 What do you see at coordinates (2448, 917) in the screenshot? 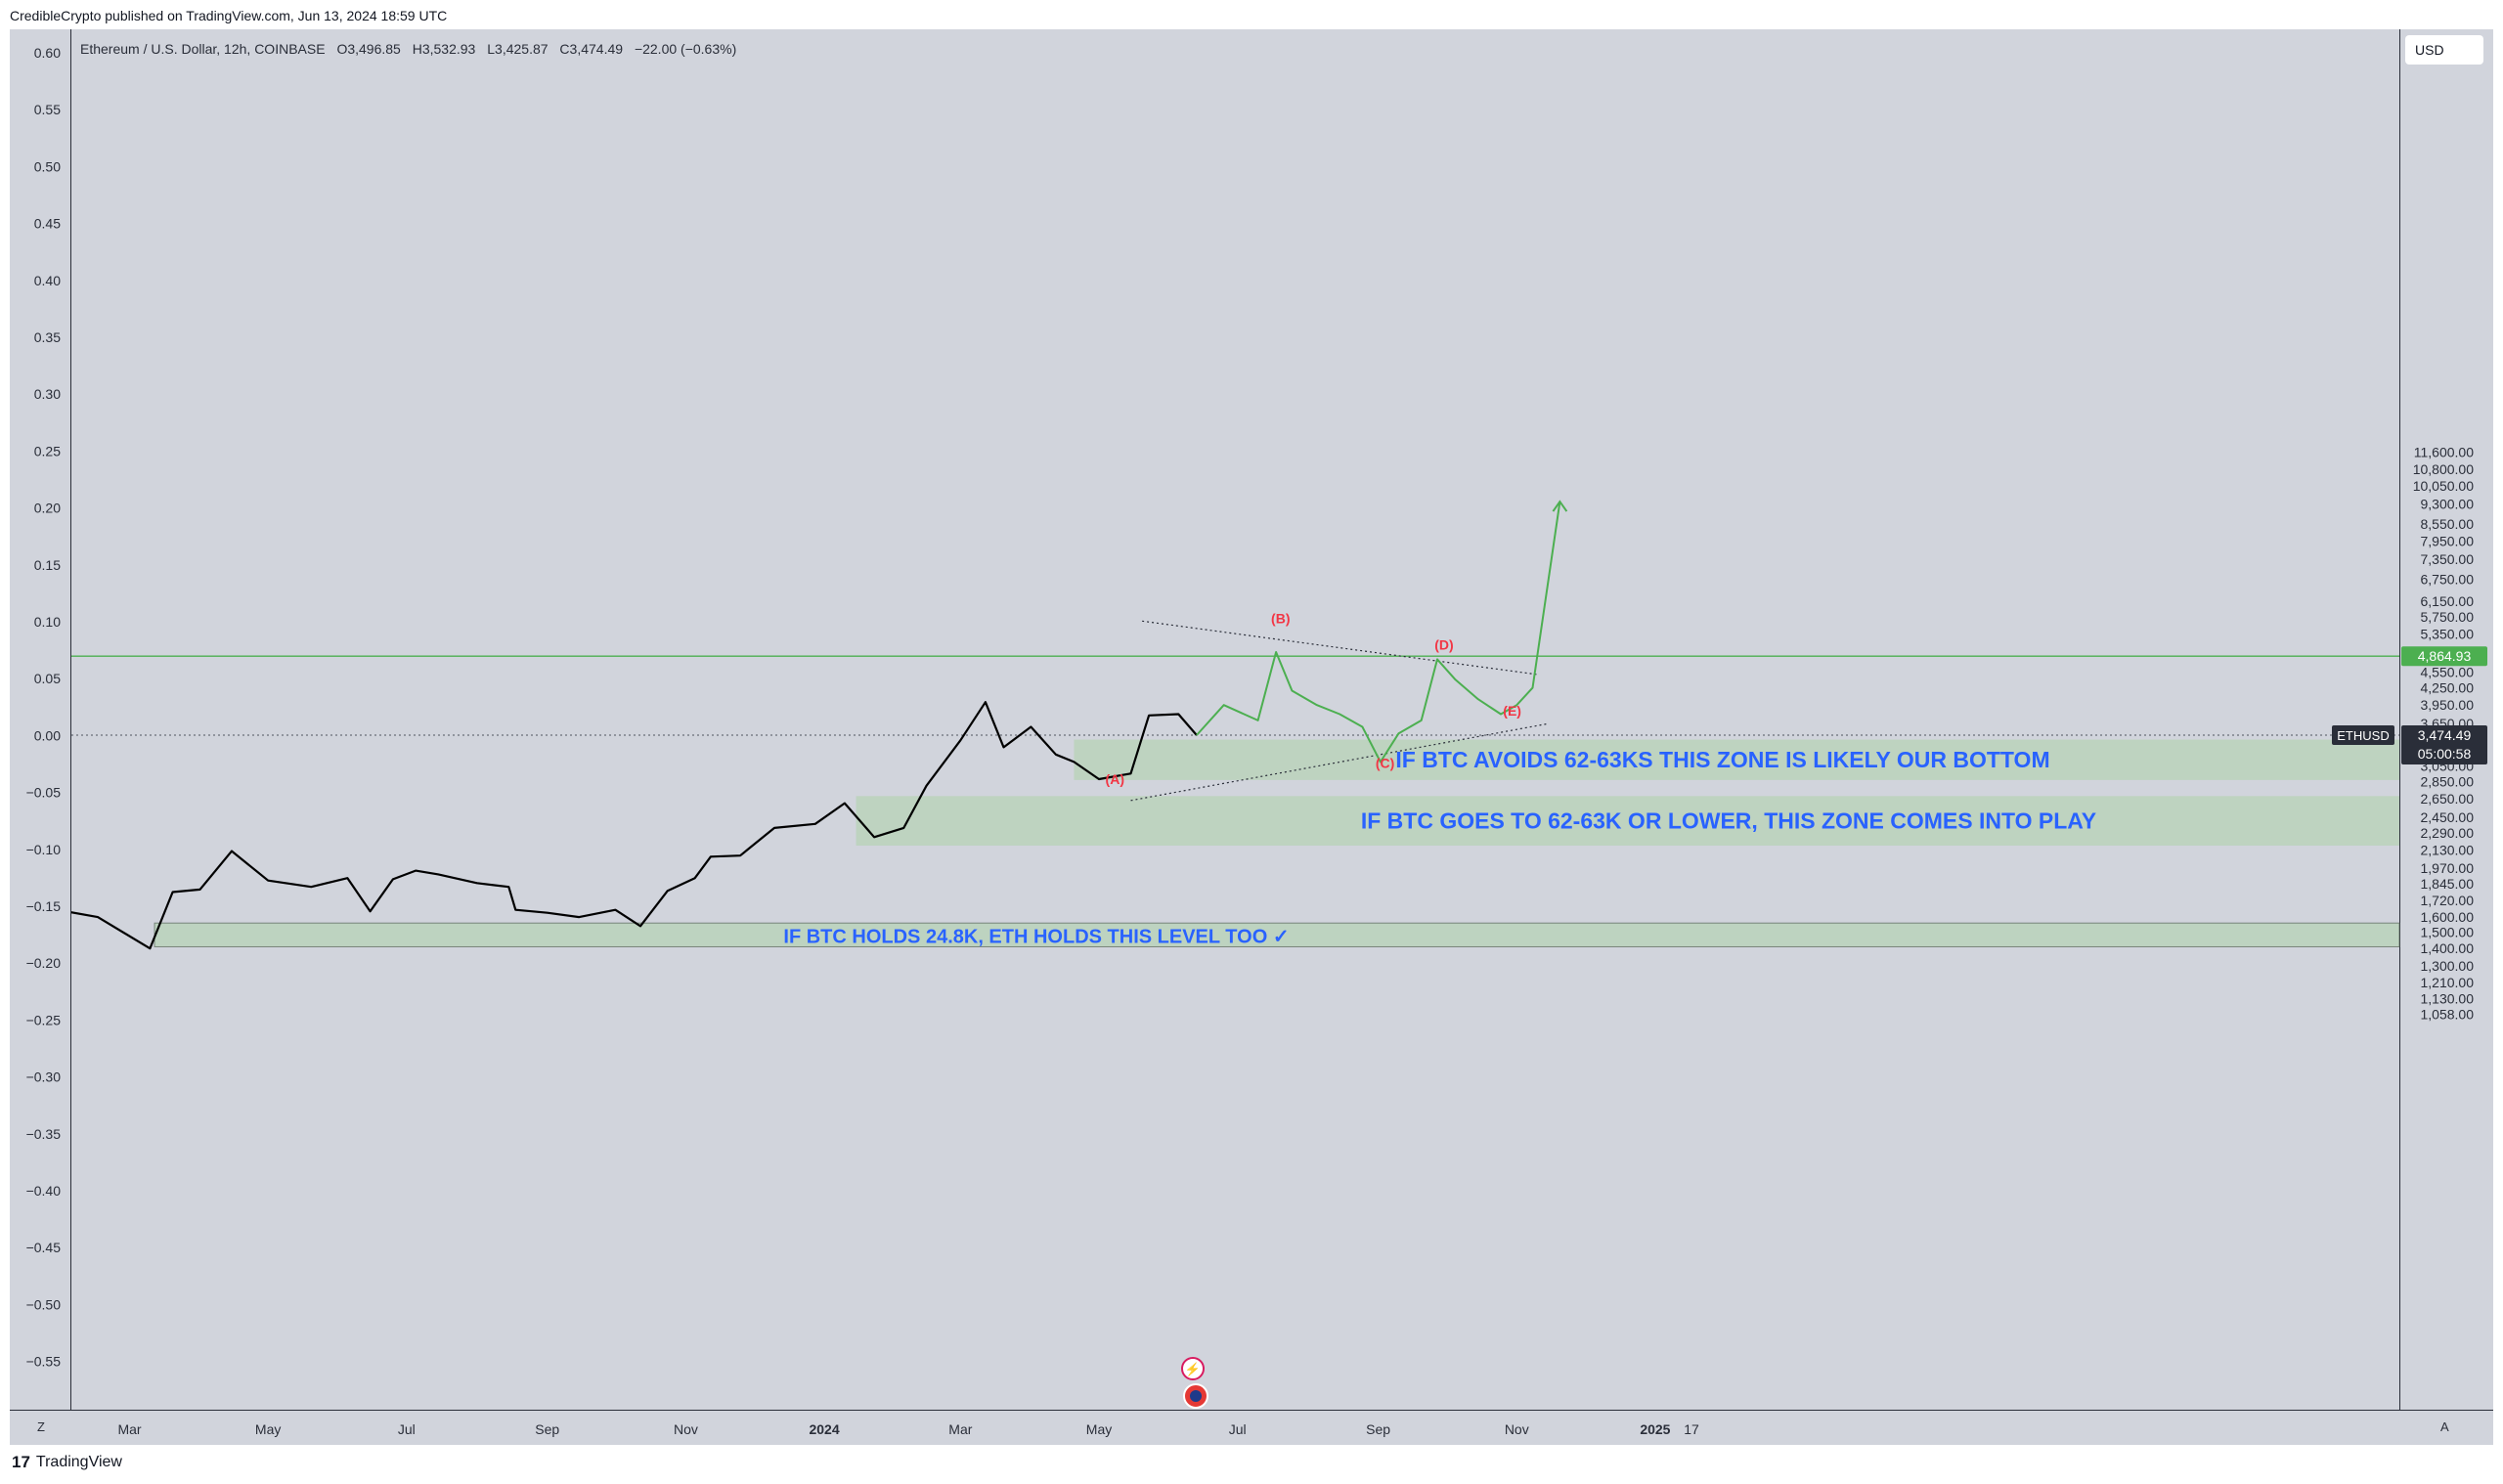
I see `price-axis-tick: 1,600.00` at bounding box center [2448, 917].